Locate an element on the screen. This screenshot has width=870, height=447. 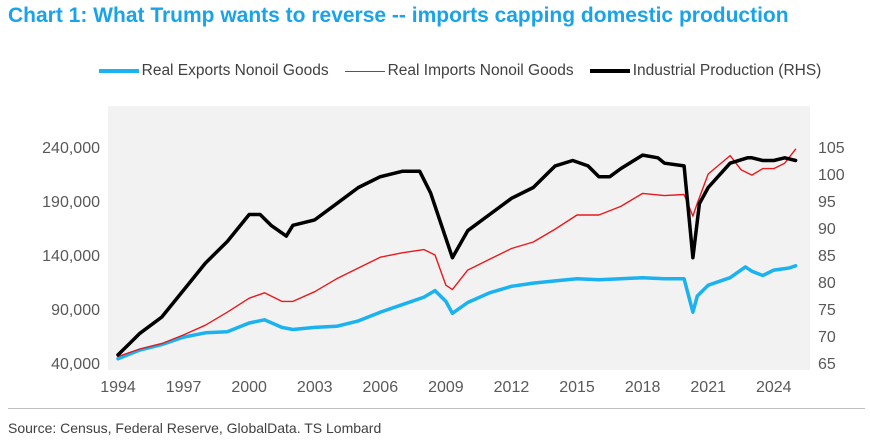
legend-item-imports: Real Imports Nonoil Goods is located at coordinates (459, 71).